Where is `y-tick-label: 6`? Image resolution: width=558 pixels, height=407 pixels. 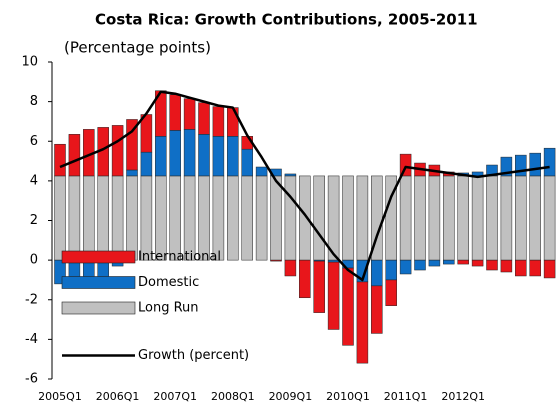 y-tick-label: 6 is located at coordinates (34, 141).